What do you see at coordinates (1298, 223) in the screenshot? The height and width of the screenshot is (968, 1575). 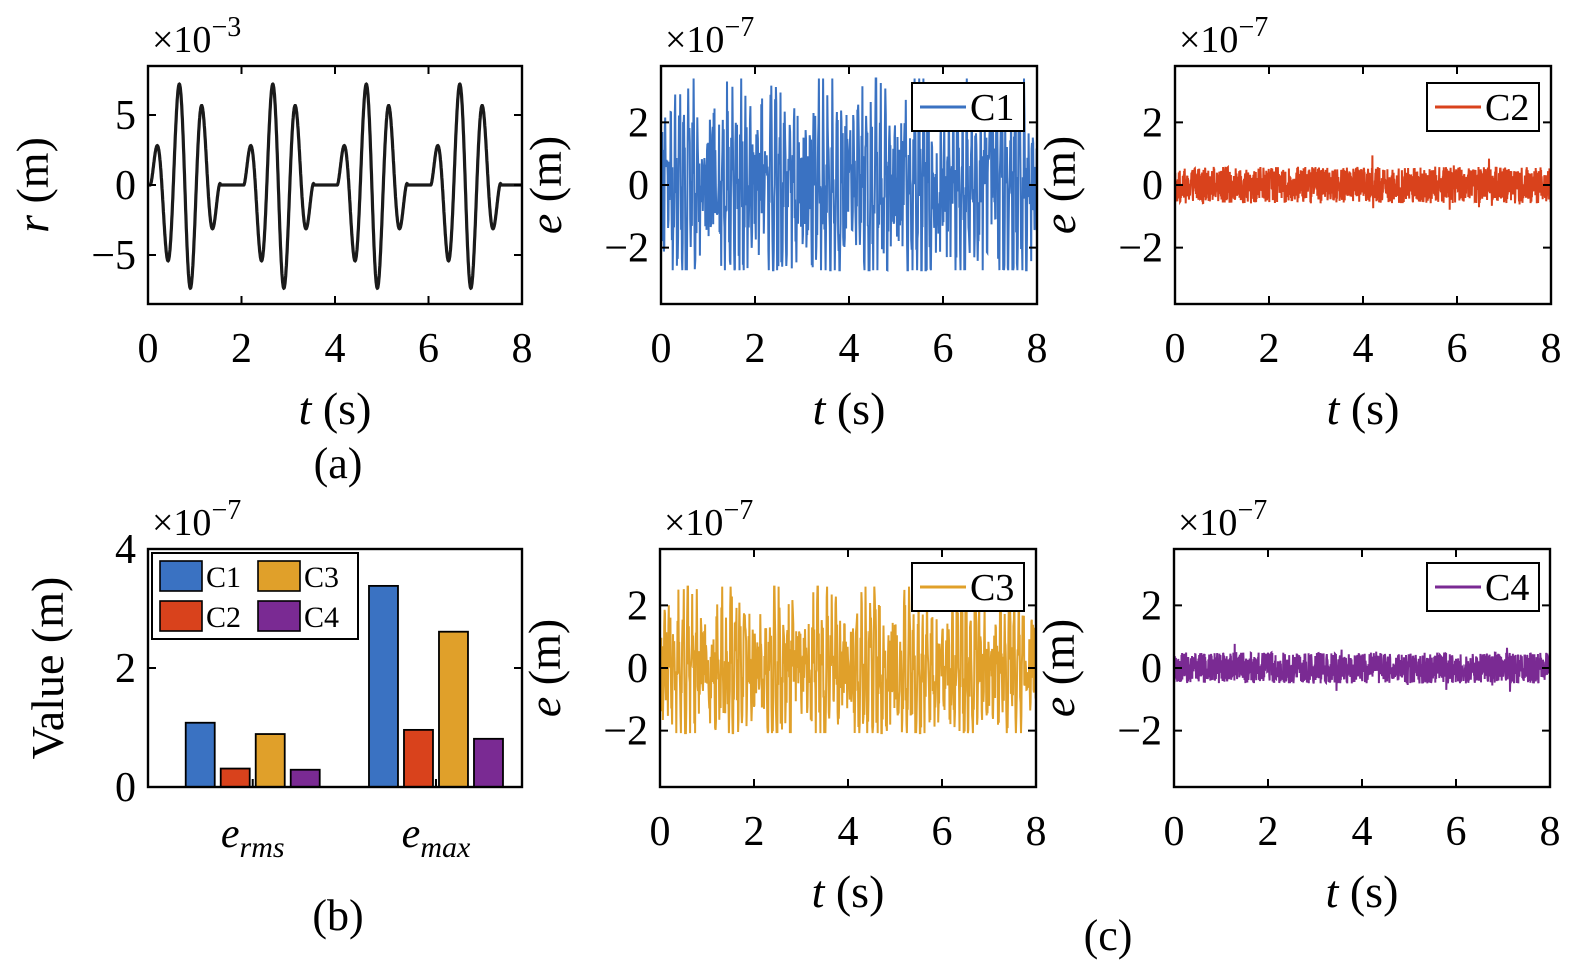 I see `e-c2-plot: ×10⁻⁷ −2 0 2 0 2 4 6 8 t (s) e (m) C2` at bounding box center [1298, 223].